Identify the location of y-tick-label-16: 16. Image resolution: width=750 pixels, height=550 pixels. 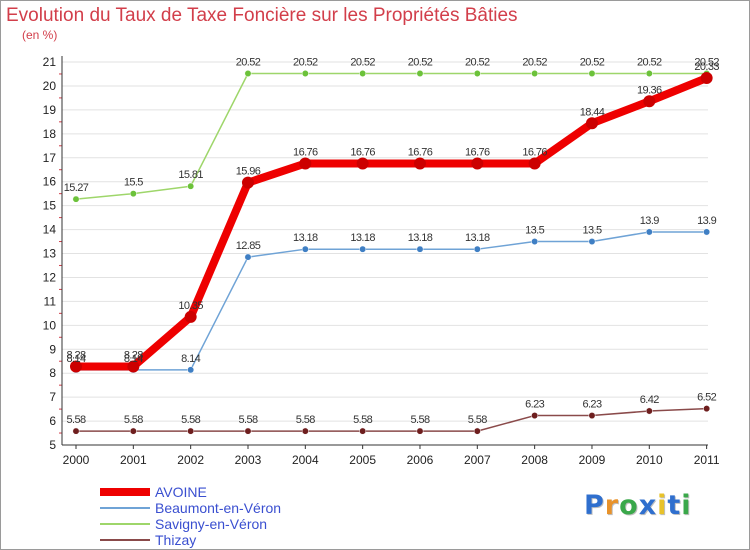
(50, 182).